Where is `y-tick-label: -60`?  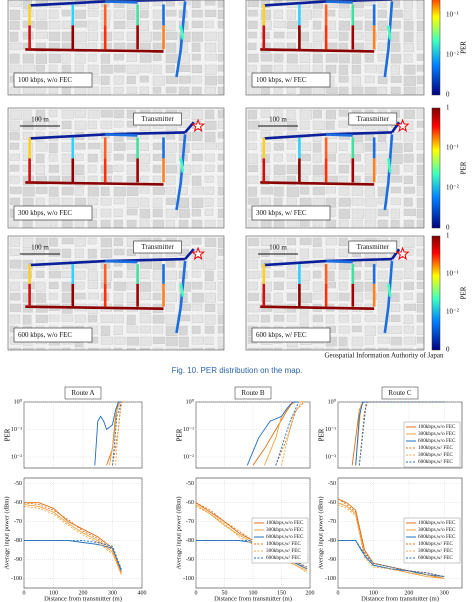 y-tick-label: -60 is located at coordinates (190, 503).